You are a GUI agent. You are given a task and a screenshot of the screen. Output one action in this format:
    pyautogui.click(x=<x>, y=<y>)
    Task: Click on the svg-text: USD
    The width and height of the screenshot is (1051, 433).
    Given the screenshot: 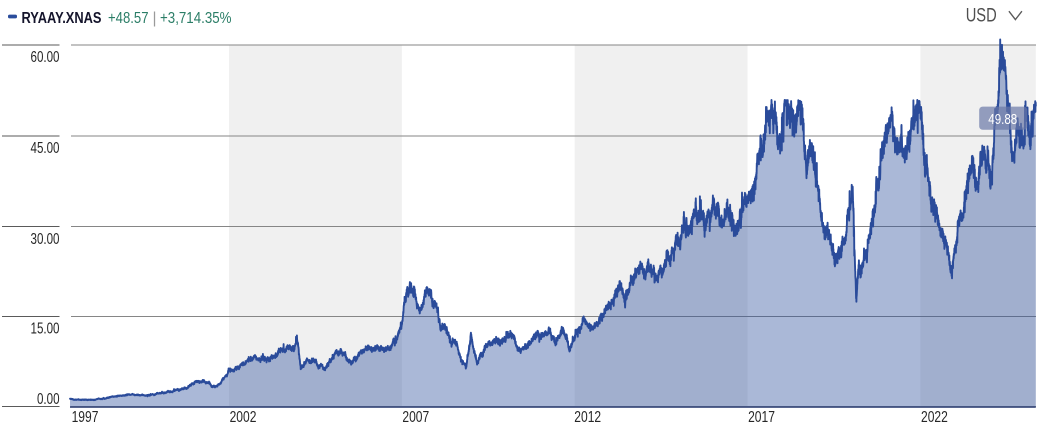 What is the action you would take?
    pyautogui.click(x=981, y=15)
    